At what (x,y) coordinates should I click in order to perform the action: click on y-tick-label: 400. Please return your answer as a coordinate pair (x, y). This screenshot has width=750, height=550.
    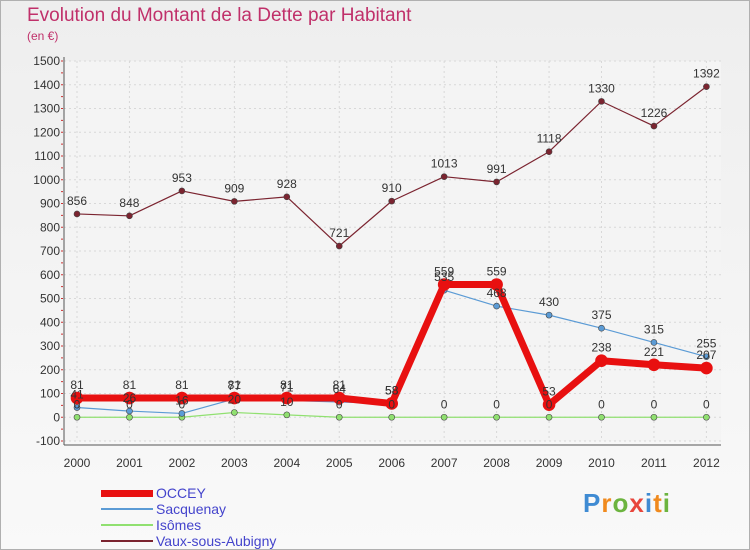
    Looking at the image, I should click on (50, 322).